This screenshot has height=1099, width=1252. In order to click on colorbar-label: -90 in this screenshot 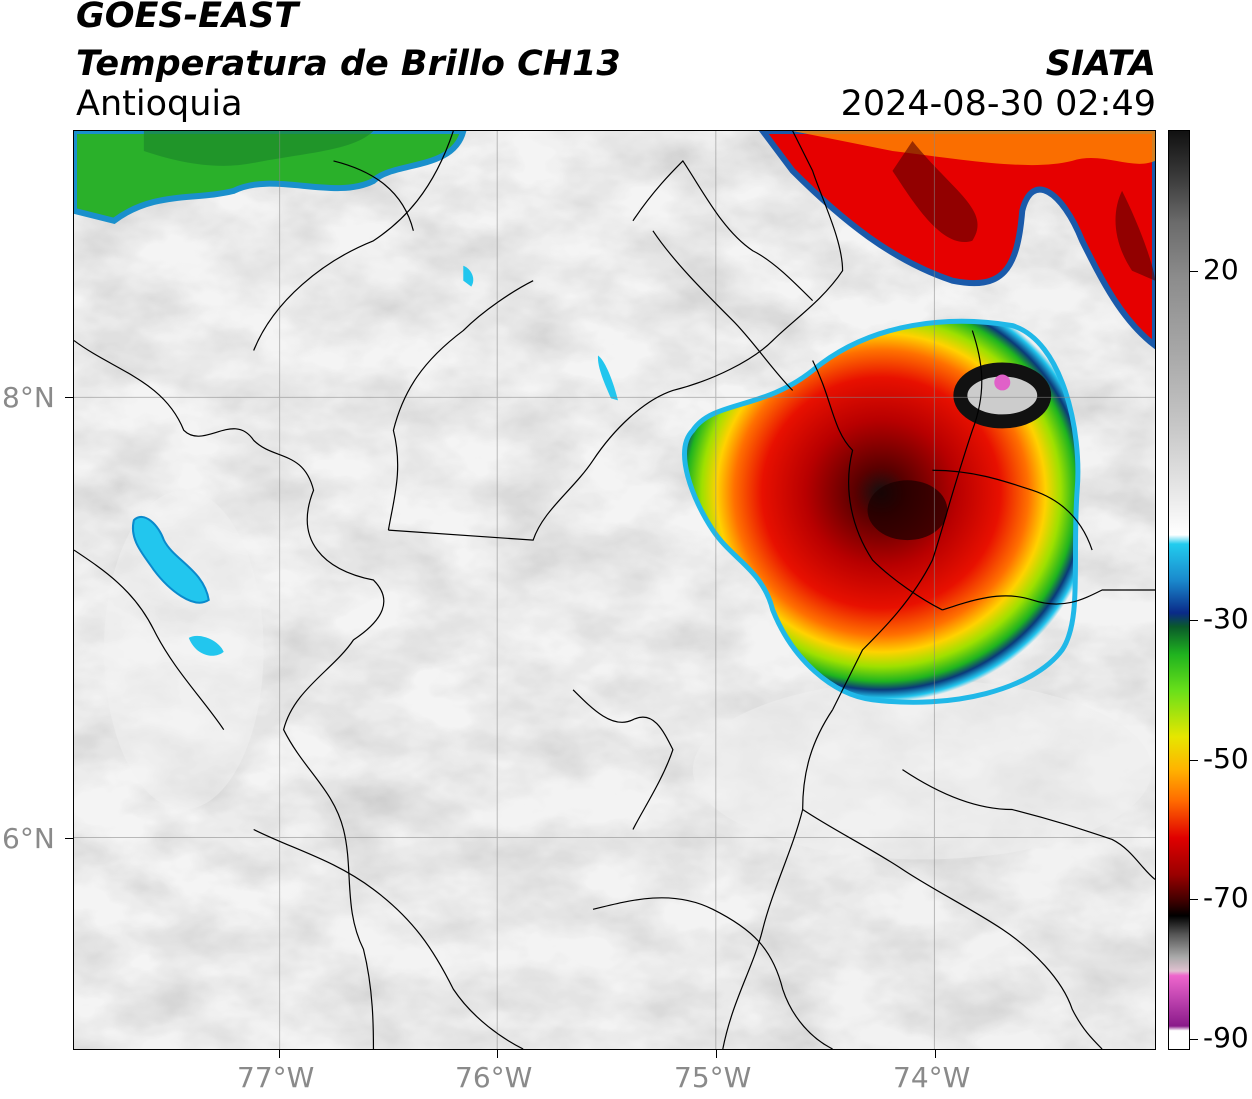, I will do `click(1226, 1037)`.